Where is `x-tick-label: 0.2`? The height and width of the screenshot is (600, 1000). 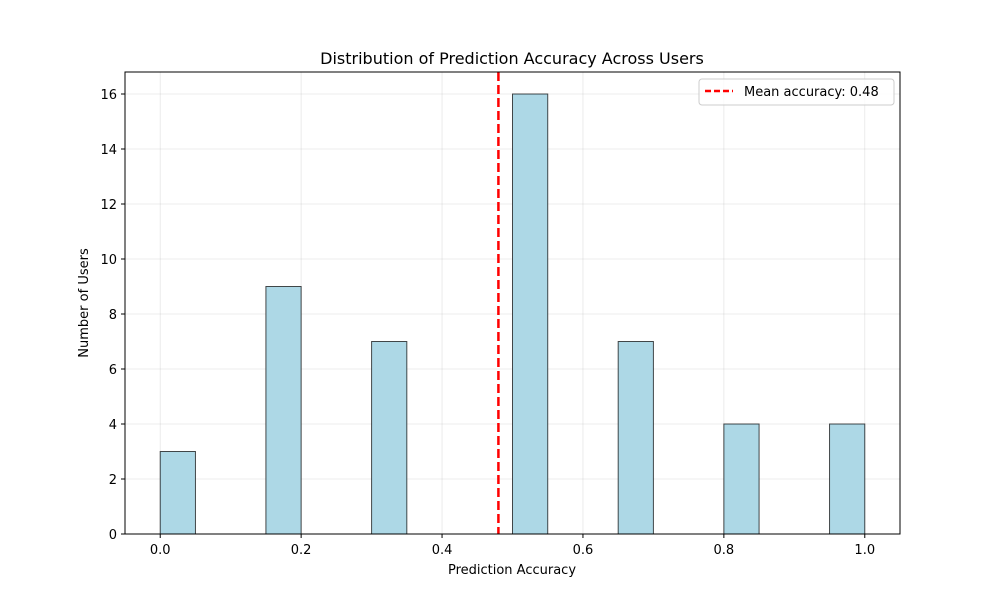 x-tick-label: 0.2 is located at coordinates (301, 550).